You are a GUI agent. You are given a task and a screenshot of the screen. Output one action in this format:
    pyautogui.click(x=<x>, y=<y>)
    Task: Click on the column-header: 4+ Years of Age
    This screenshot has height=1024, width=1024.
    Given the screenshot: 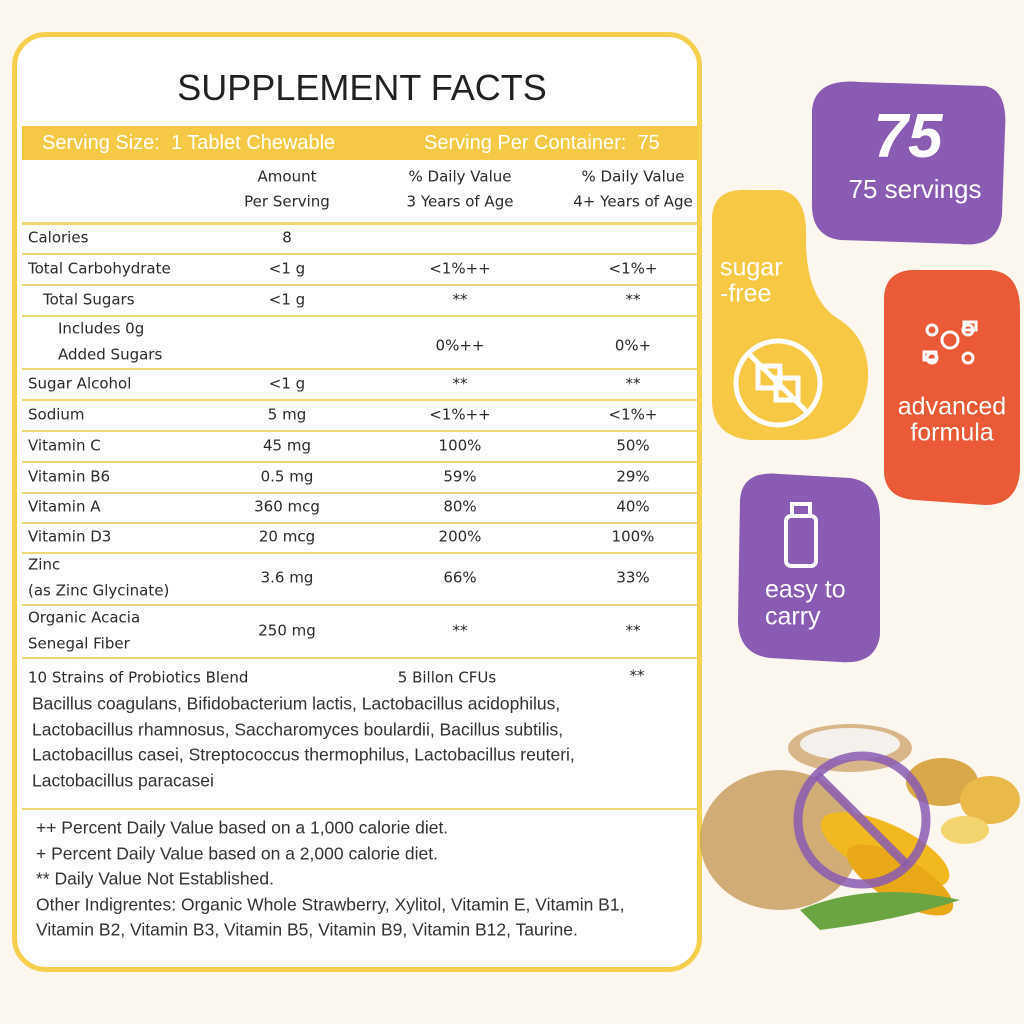 What is the action you would take?
    pyautogui.click(x=633, y=201)
    